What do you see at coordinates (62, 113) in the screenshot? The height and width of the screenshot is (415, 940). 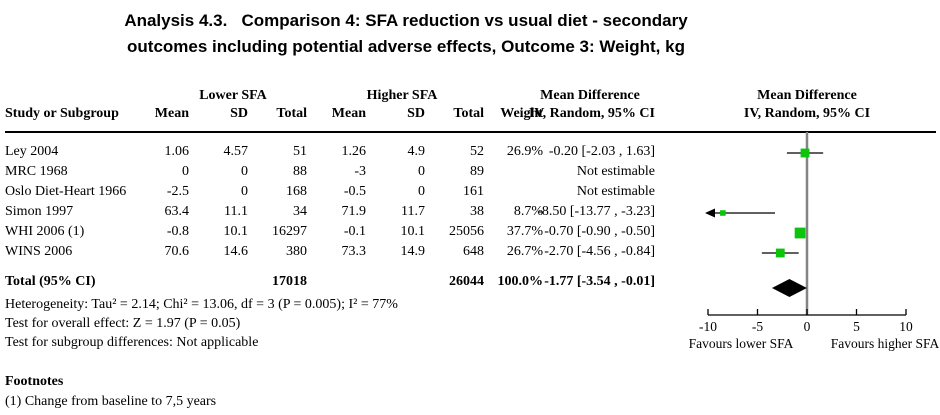 I see `col-header-study: Study or Subgroup` at bounding box center [62, 113].